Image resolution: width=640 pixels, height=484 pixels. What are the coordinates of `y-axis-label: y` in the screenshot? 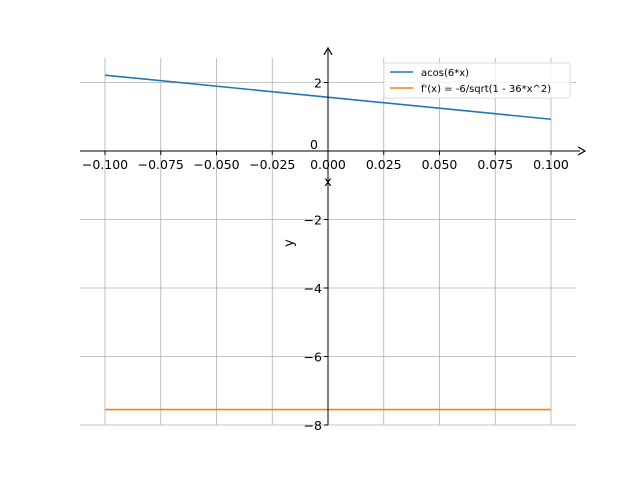 It's located at (289, 243).